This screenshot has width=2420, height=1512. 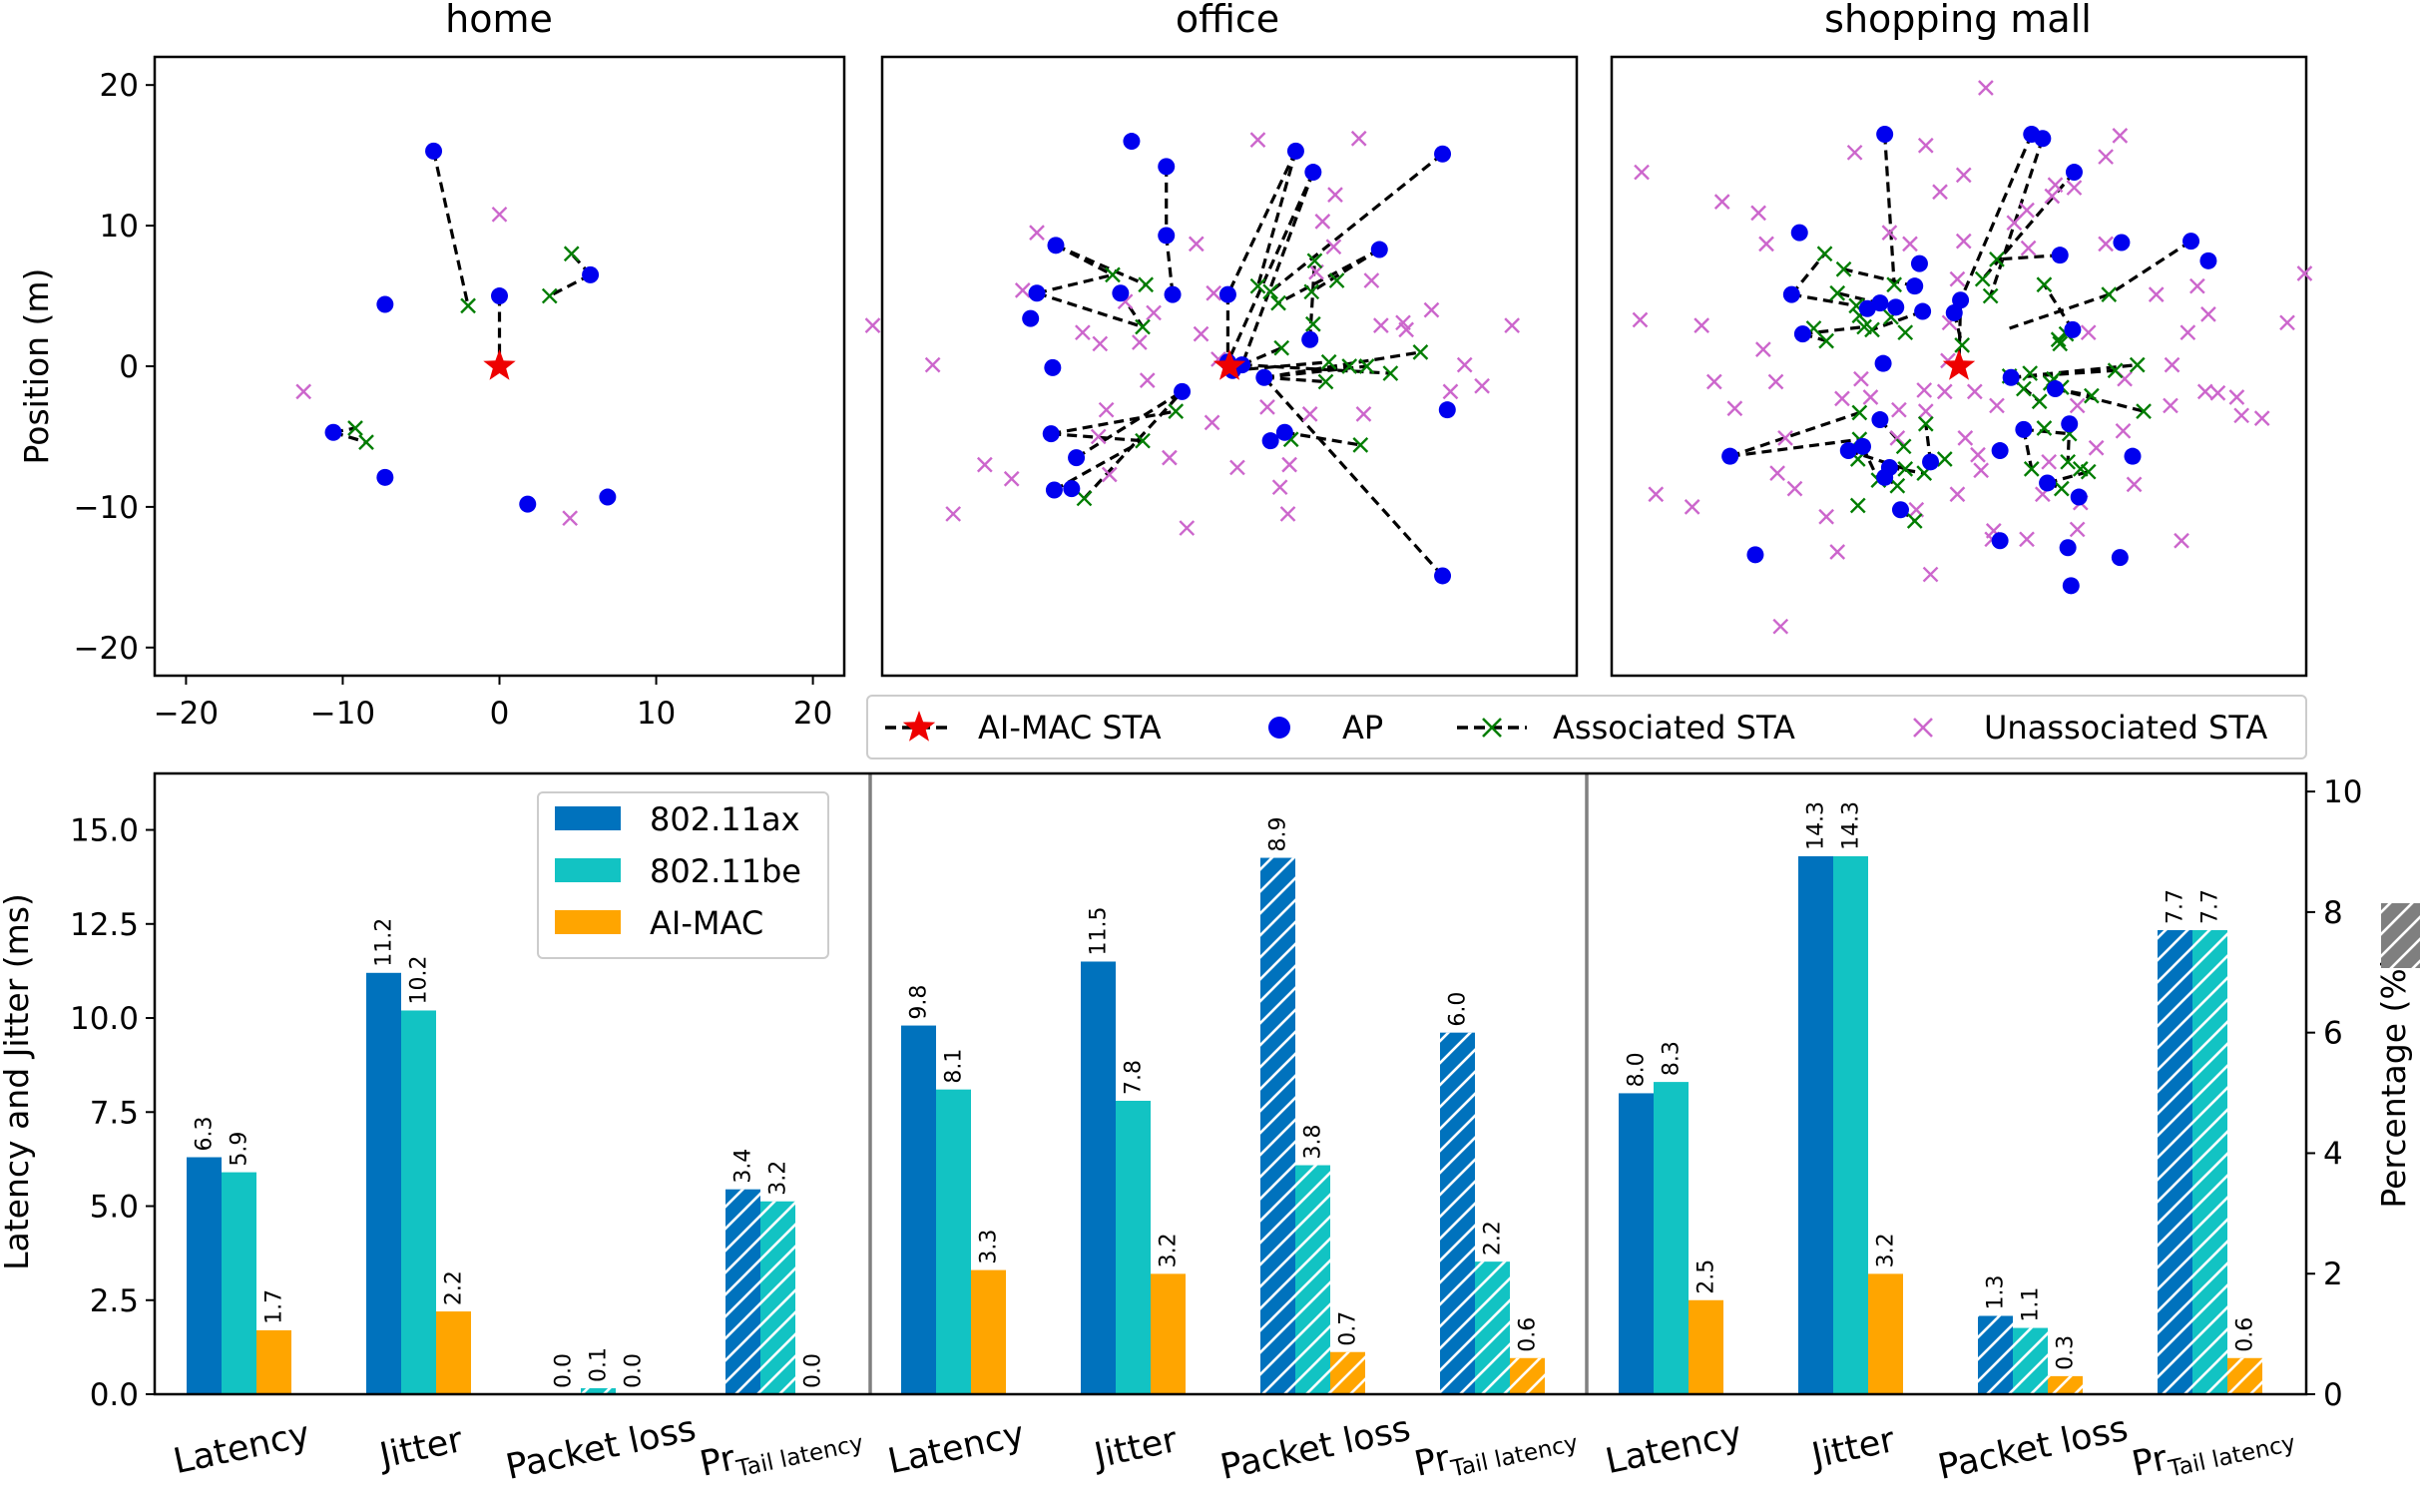 I want to click on unassoc-sta-56-b, so click(x=2074, y=188).